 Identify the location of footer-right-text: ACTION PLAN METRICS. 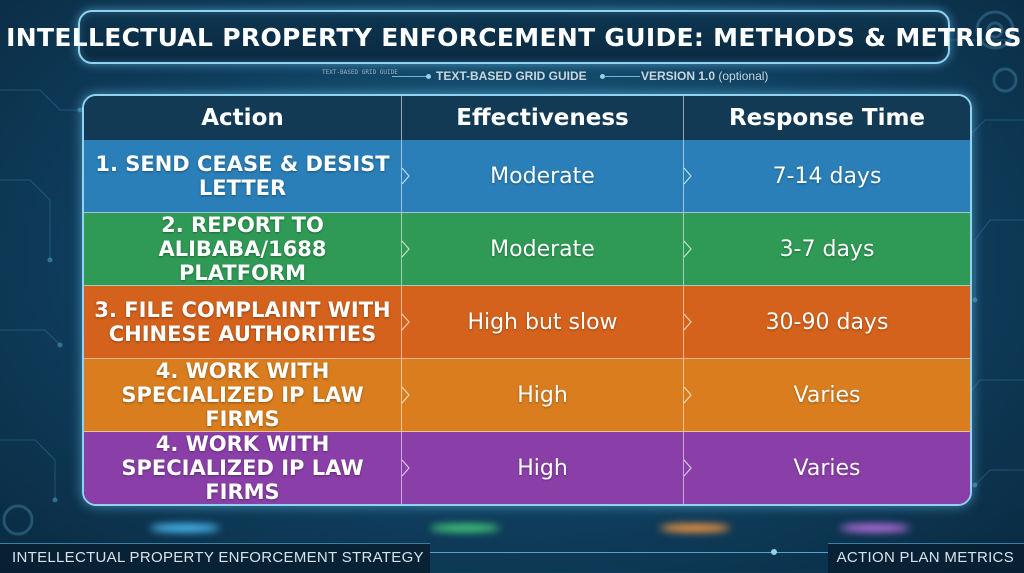
(925, 557).